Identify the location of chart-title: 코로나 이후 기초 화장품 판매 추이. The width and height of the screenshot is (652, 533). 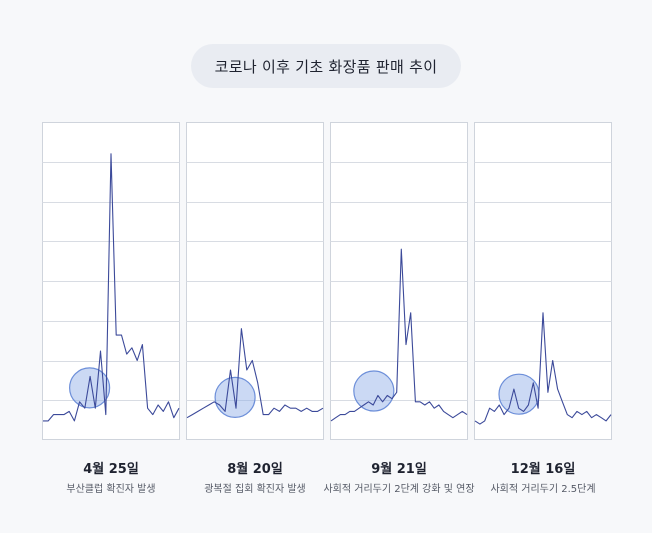
(326, 66).